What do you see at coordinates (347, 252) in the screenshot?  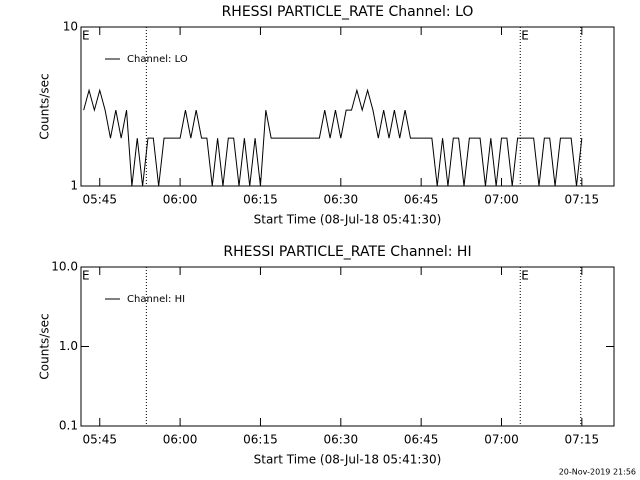 I see `chart-title: RHESSI PARTICLE_RATE Channel: HI` at bounding box center [347, 252].